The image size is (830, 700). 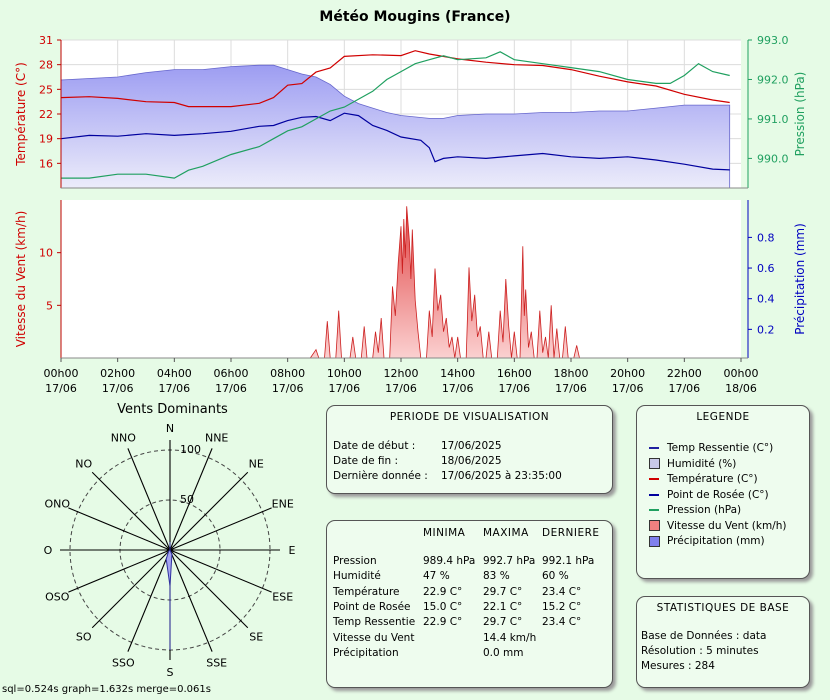 I want to click on stat-label: Point de Rosée, so click(x=372, y=606).